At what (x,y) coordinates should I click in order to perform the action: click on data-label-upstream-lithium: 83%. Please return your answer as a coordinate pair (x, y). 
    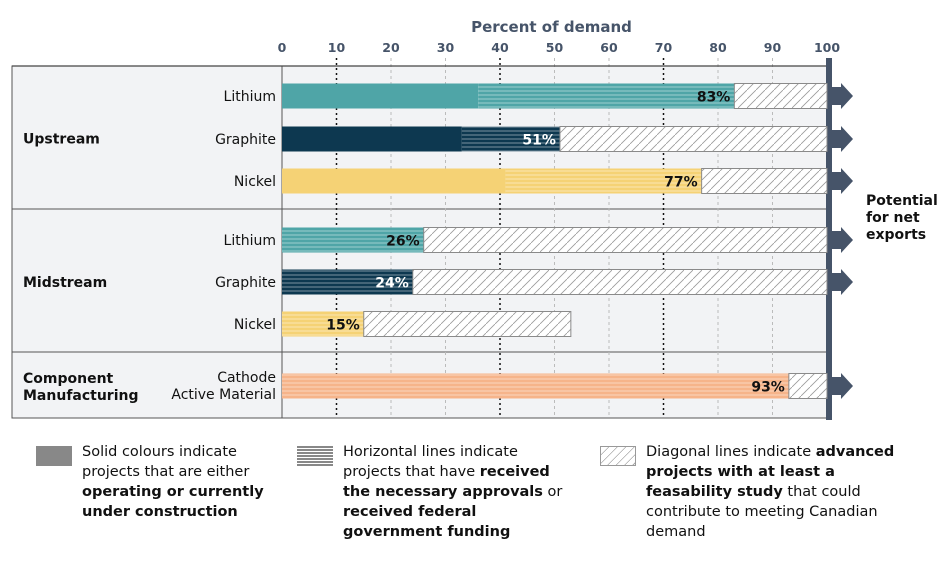
    Looking at the image, I should click on (714, 98).